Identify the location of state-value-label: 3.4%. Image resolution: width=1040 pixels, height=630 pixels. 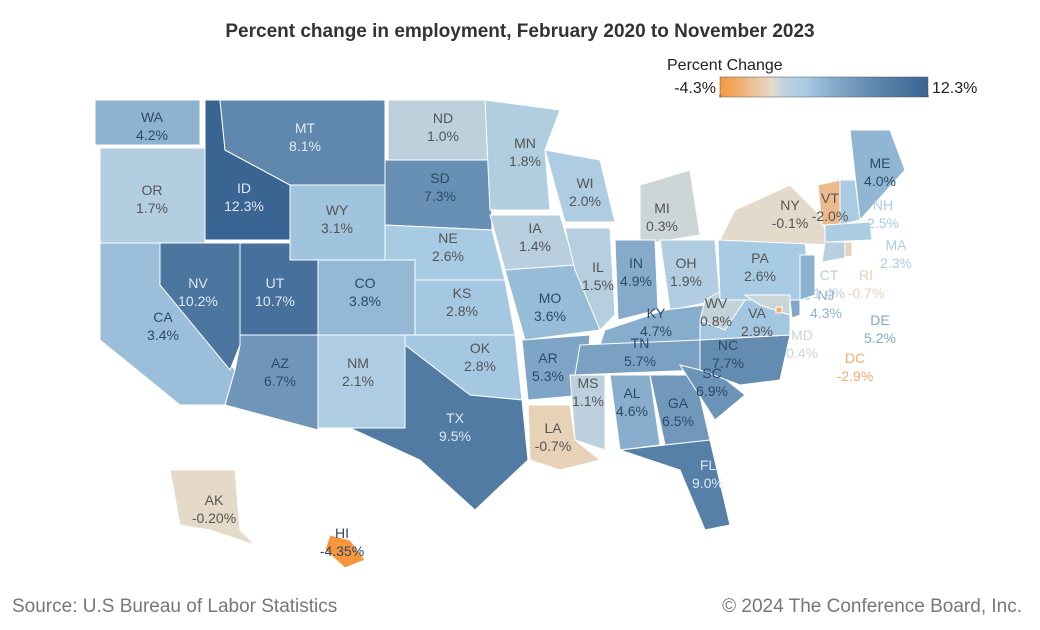
(163, 335).